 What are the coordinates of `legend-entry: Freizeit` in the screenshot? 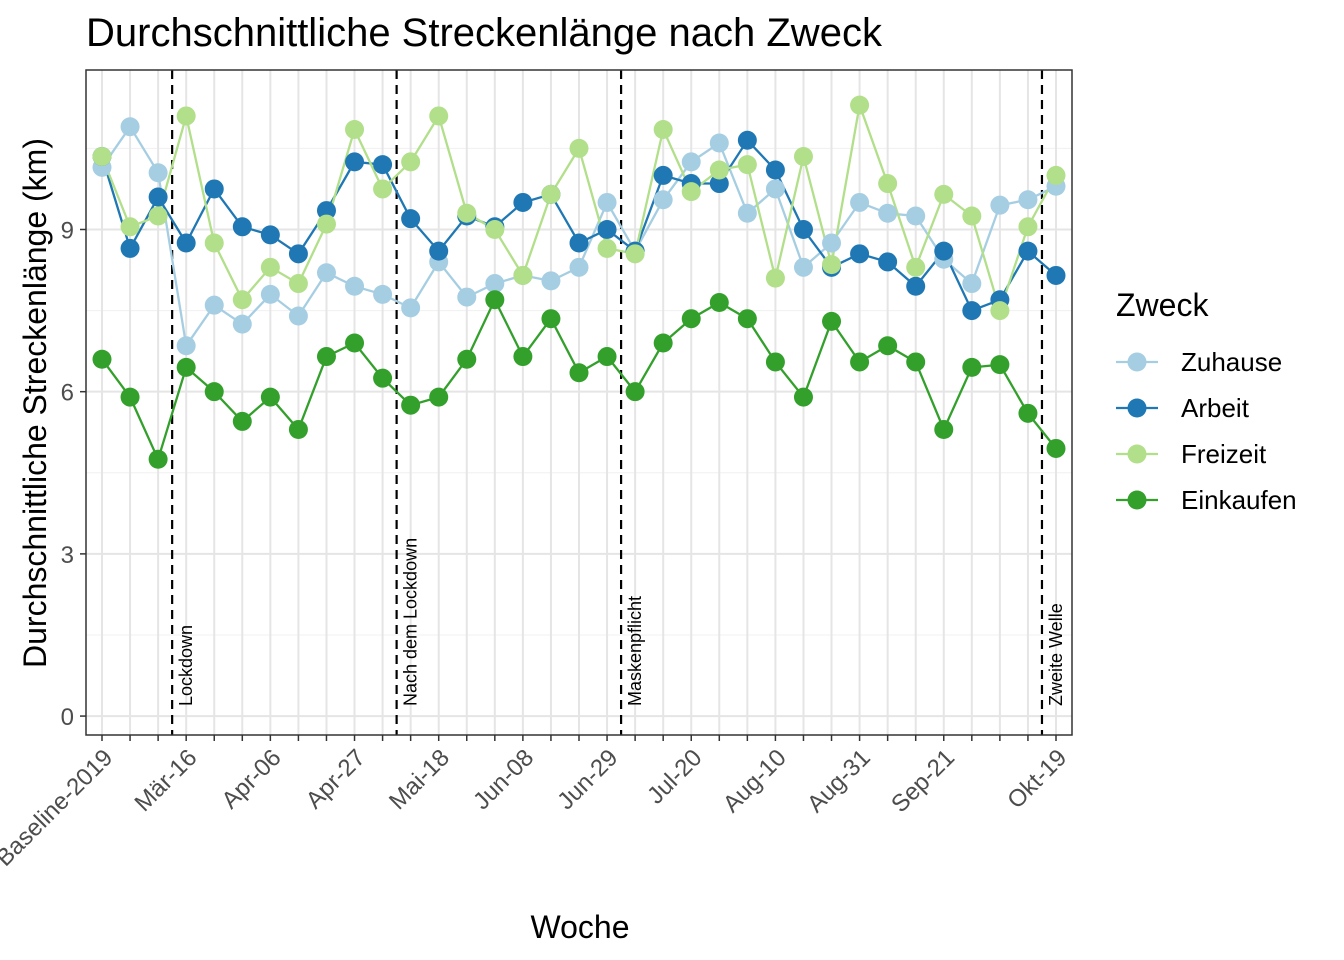 It's located at (1224, 454).